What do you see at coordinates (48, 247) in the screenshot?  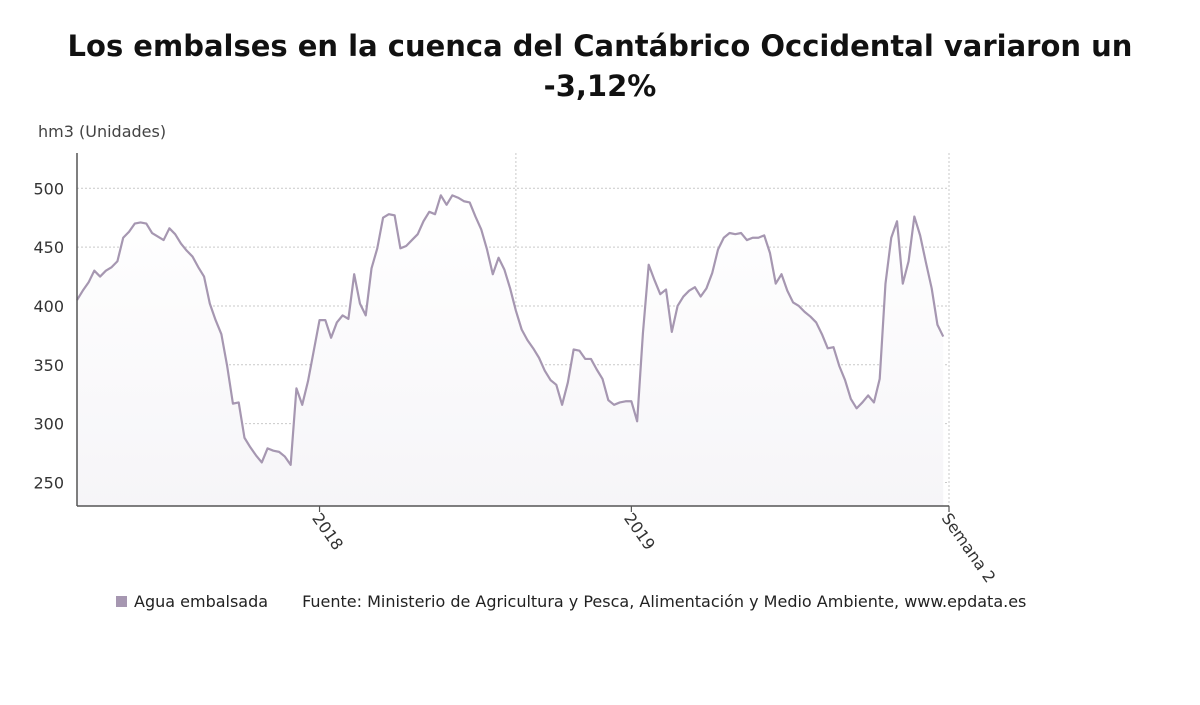 I see `y-tick-label: 450` at bounding box center [48, 247].